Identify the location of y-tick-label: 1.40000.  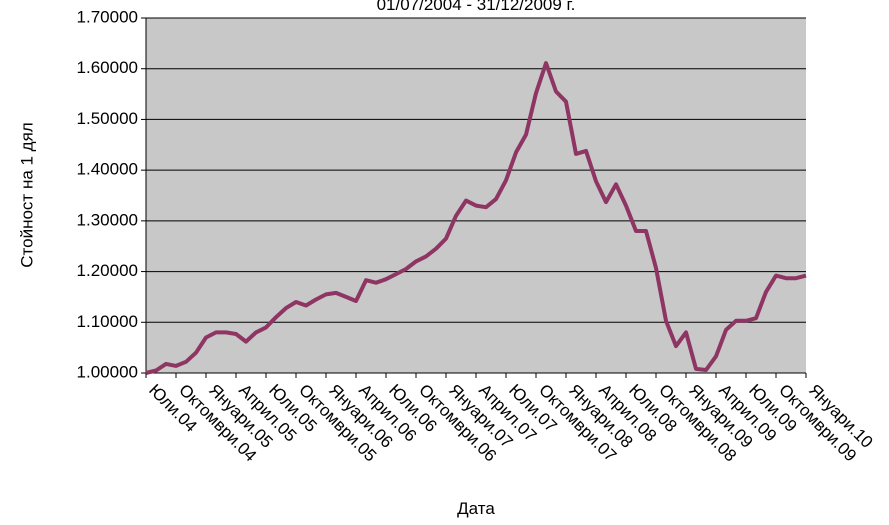
(107, 169).